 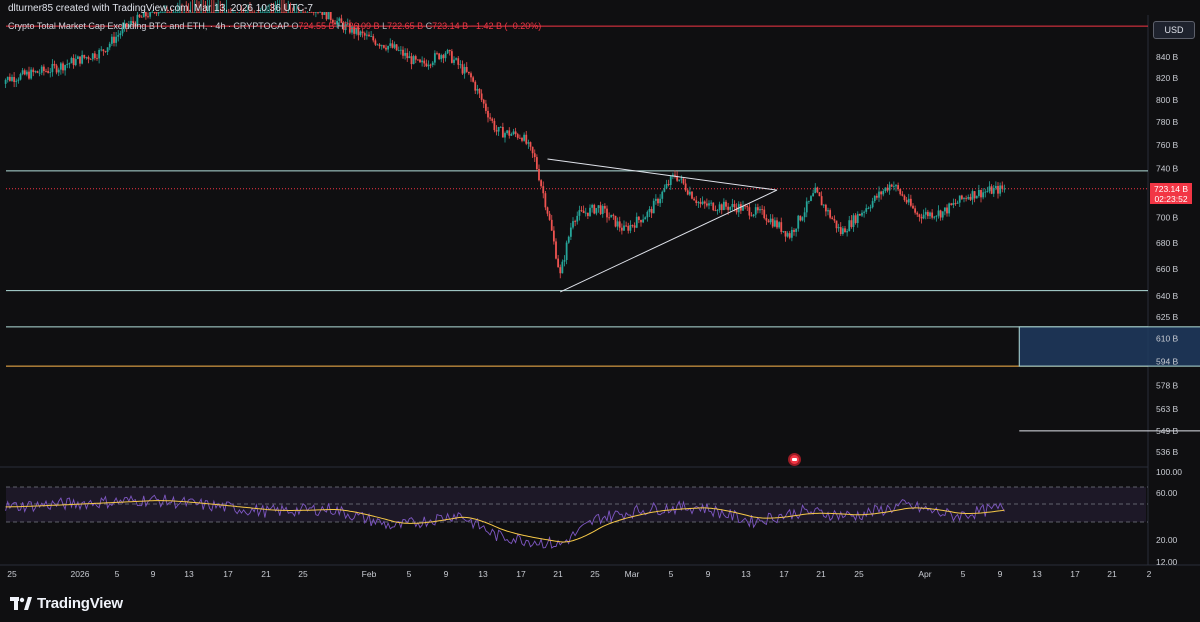 What do you see at coordinates (794, 459) in the screenshot?
I see `flag-icon` at bounding box center [794, 459].